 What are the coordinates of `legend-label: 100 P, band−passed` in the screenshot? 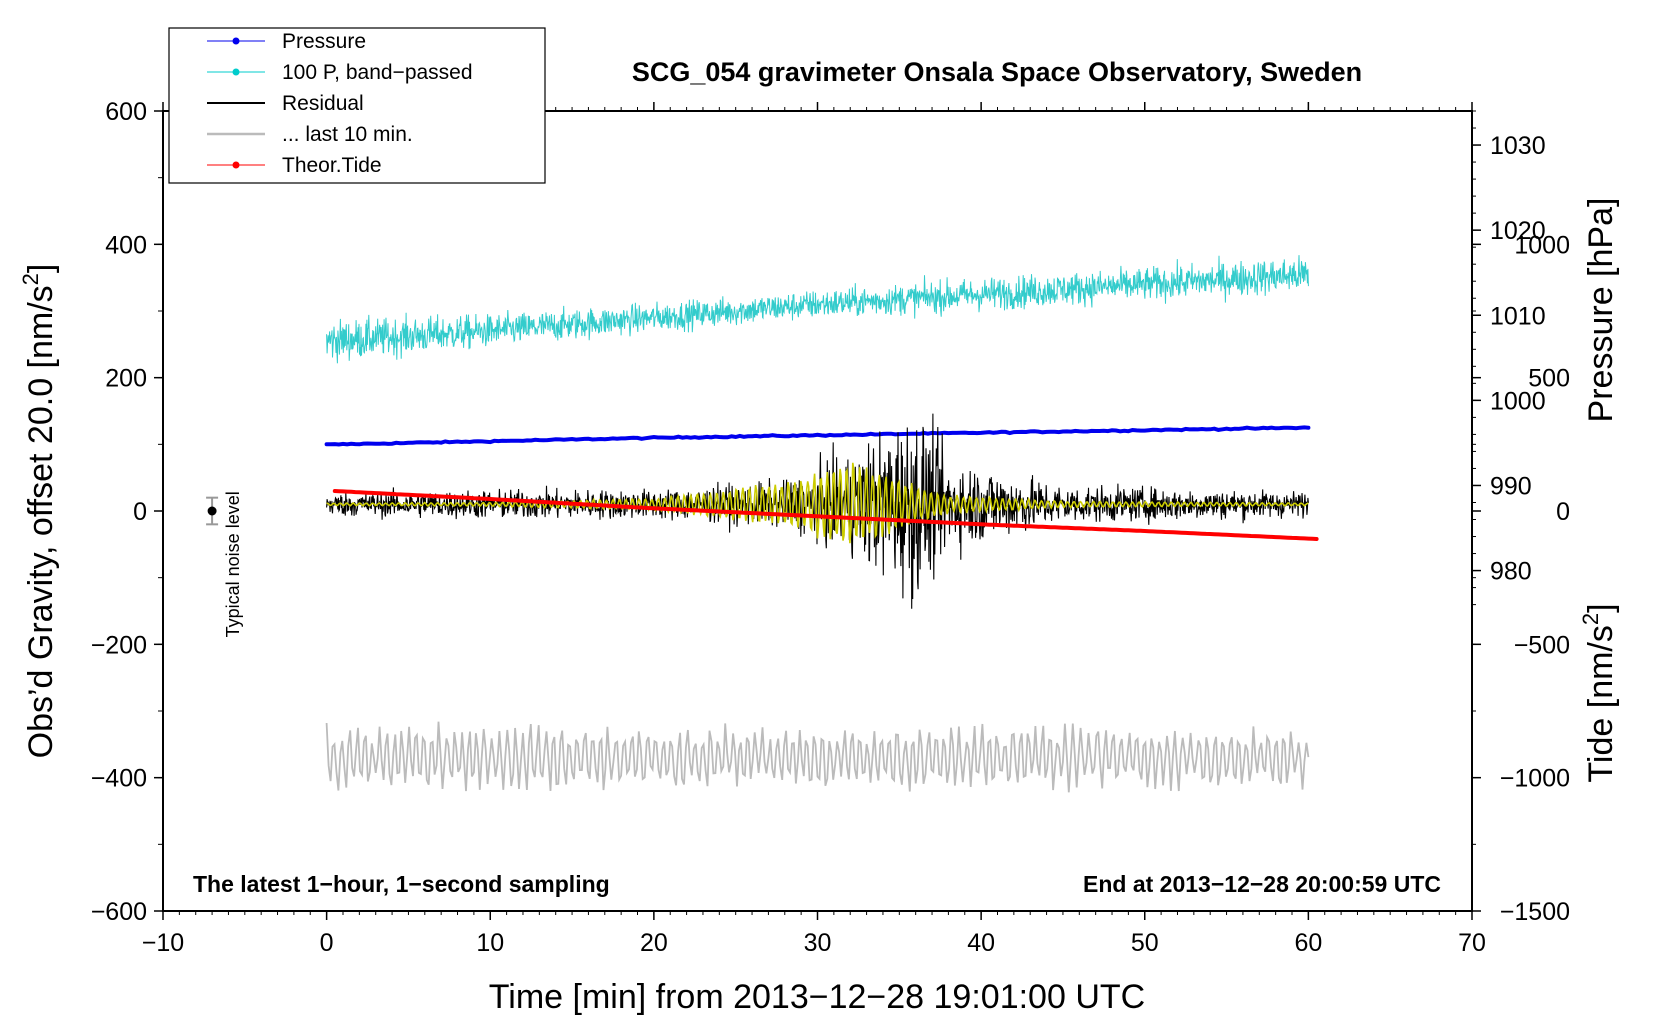 It's located at (377, 72).